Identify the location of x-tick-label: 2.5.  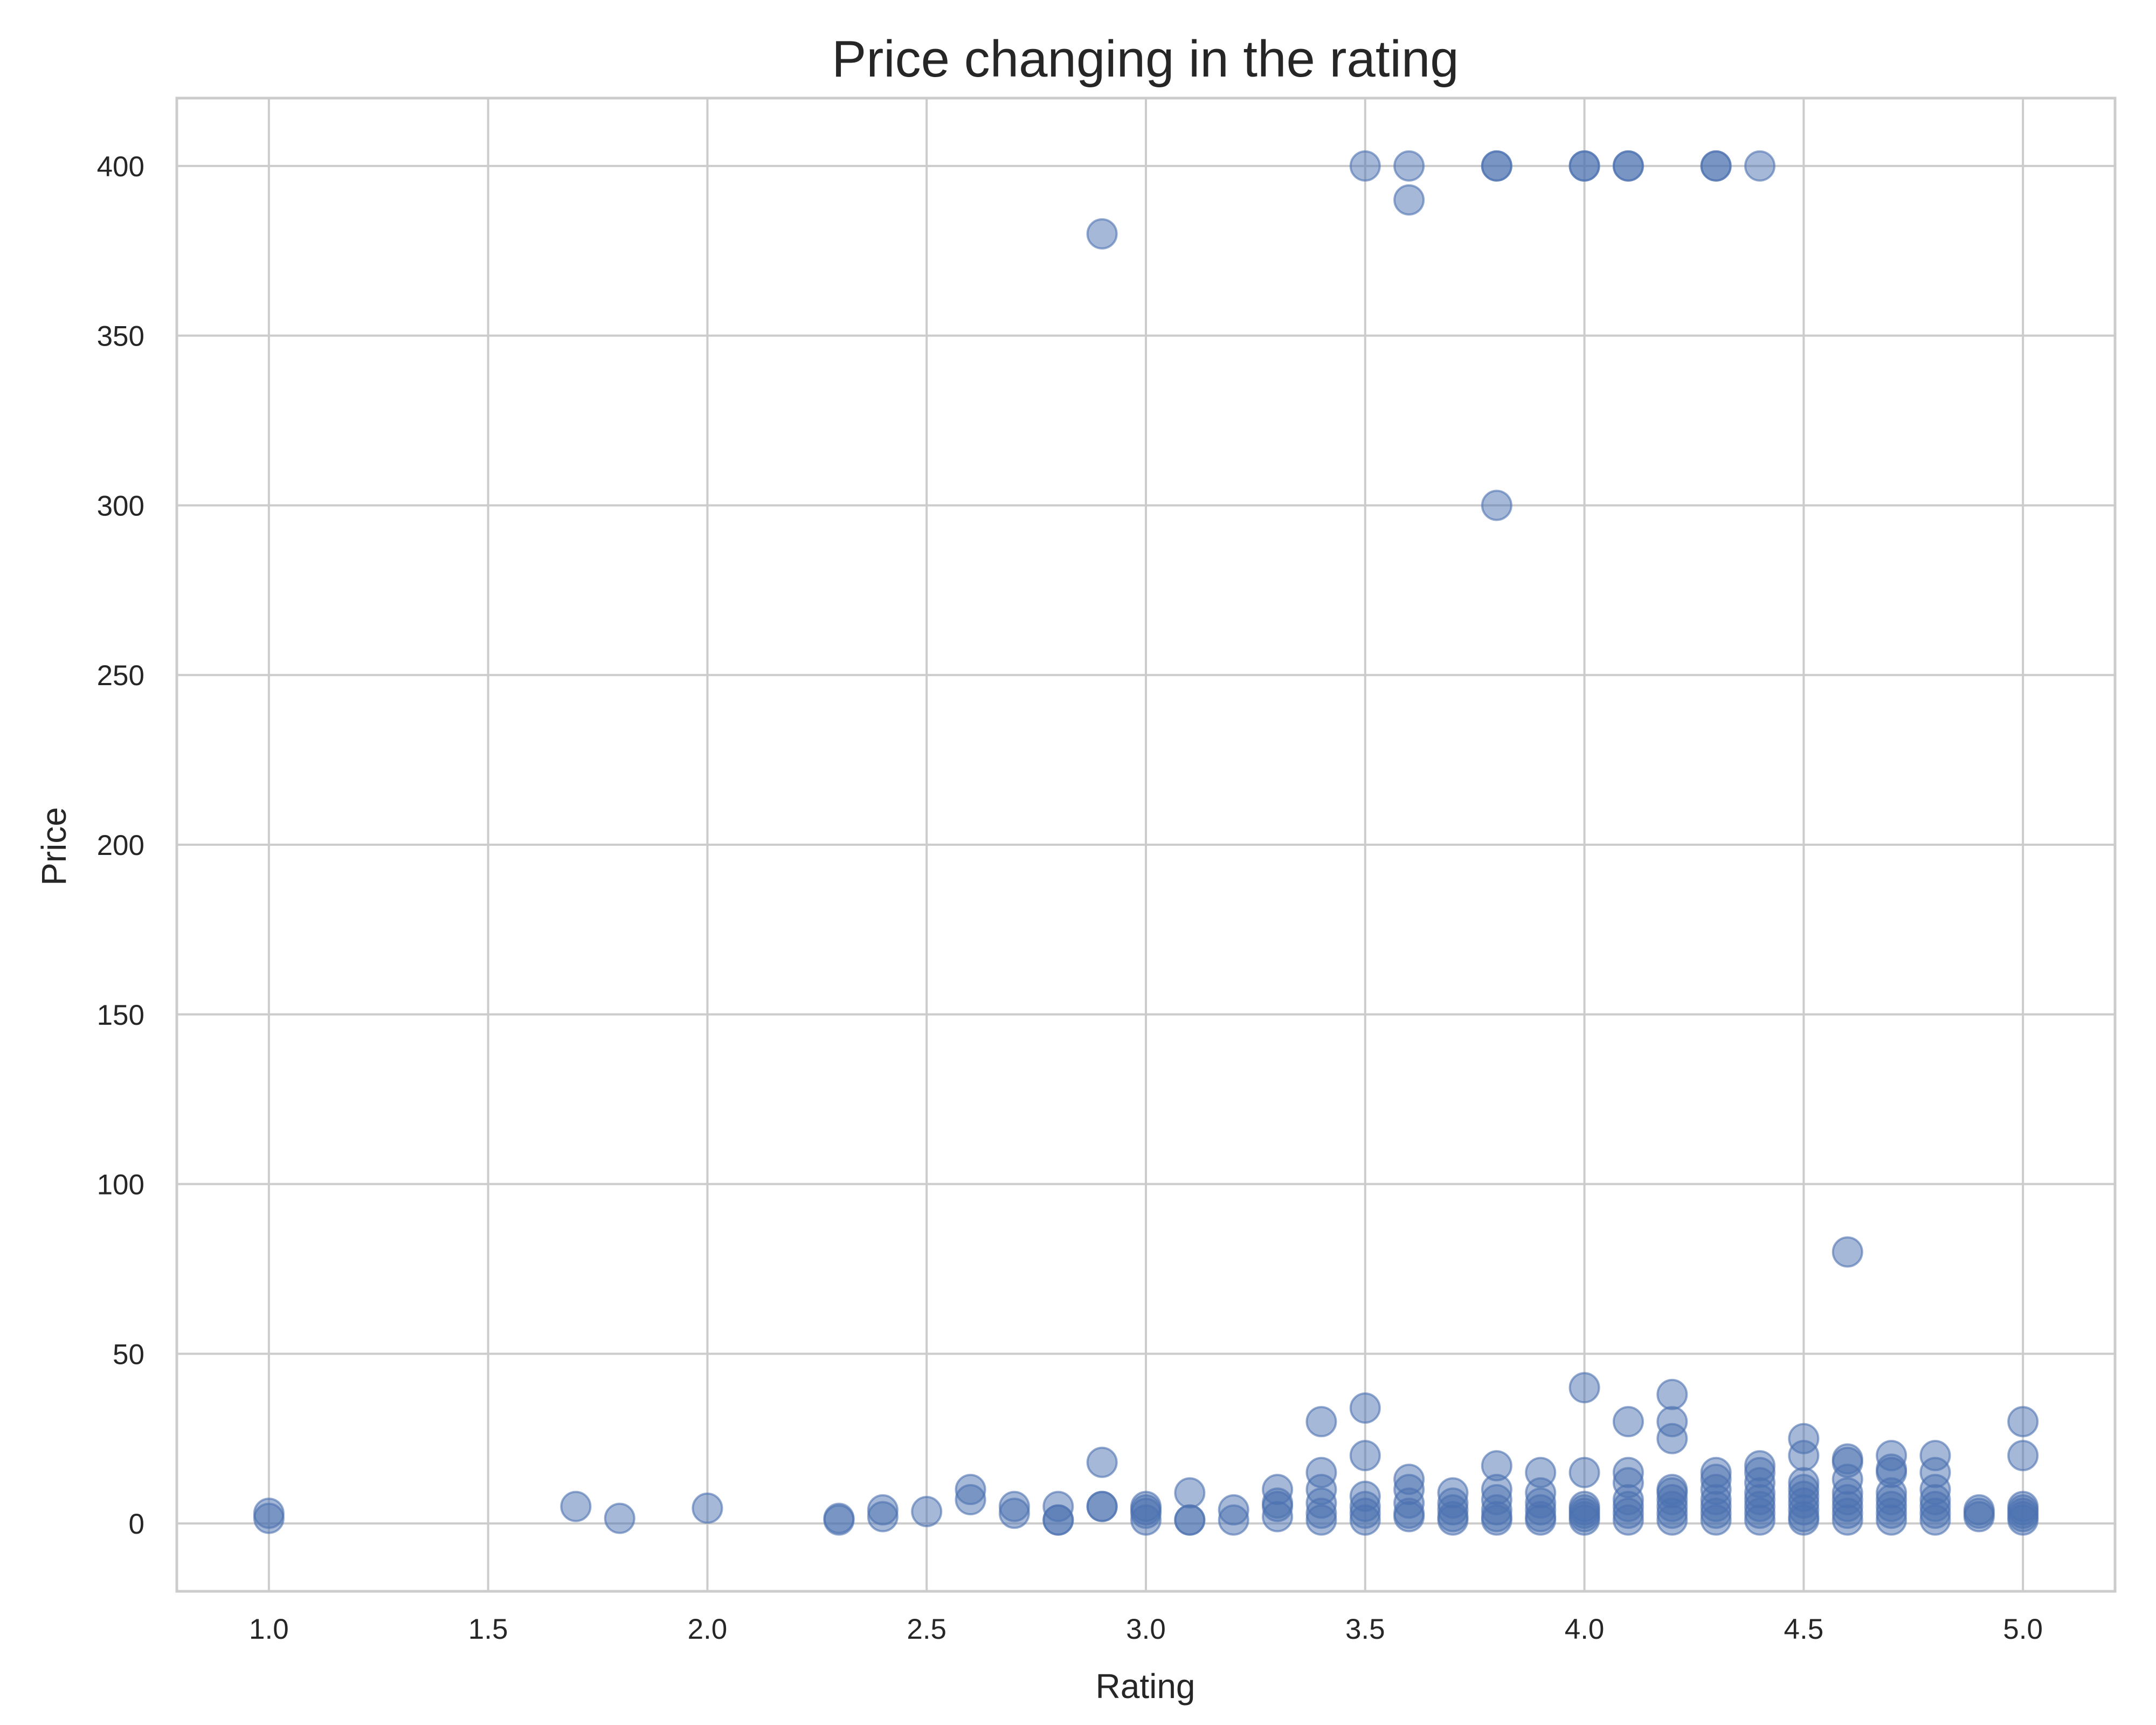
(926, 1629).